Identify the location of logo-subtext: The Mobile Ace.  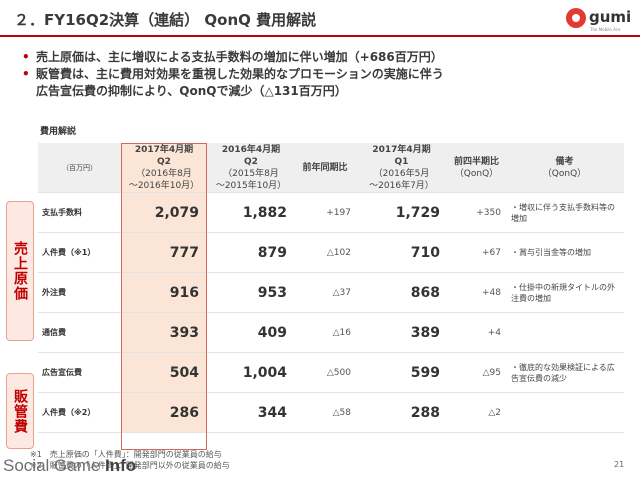
(605, 29).